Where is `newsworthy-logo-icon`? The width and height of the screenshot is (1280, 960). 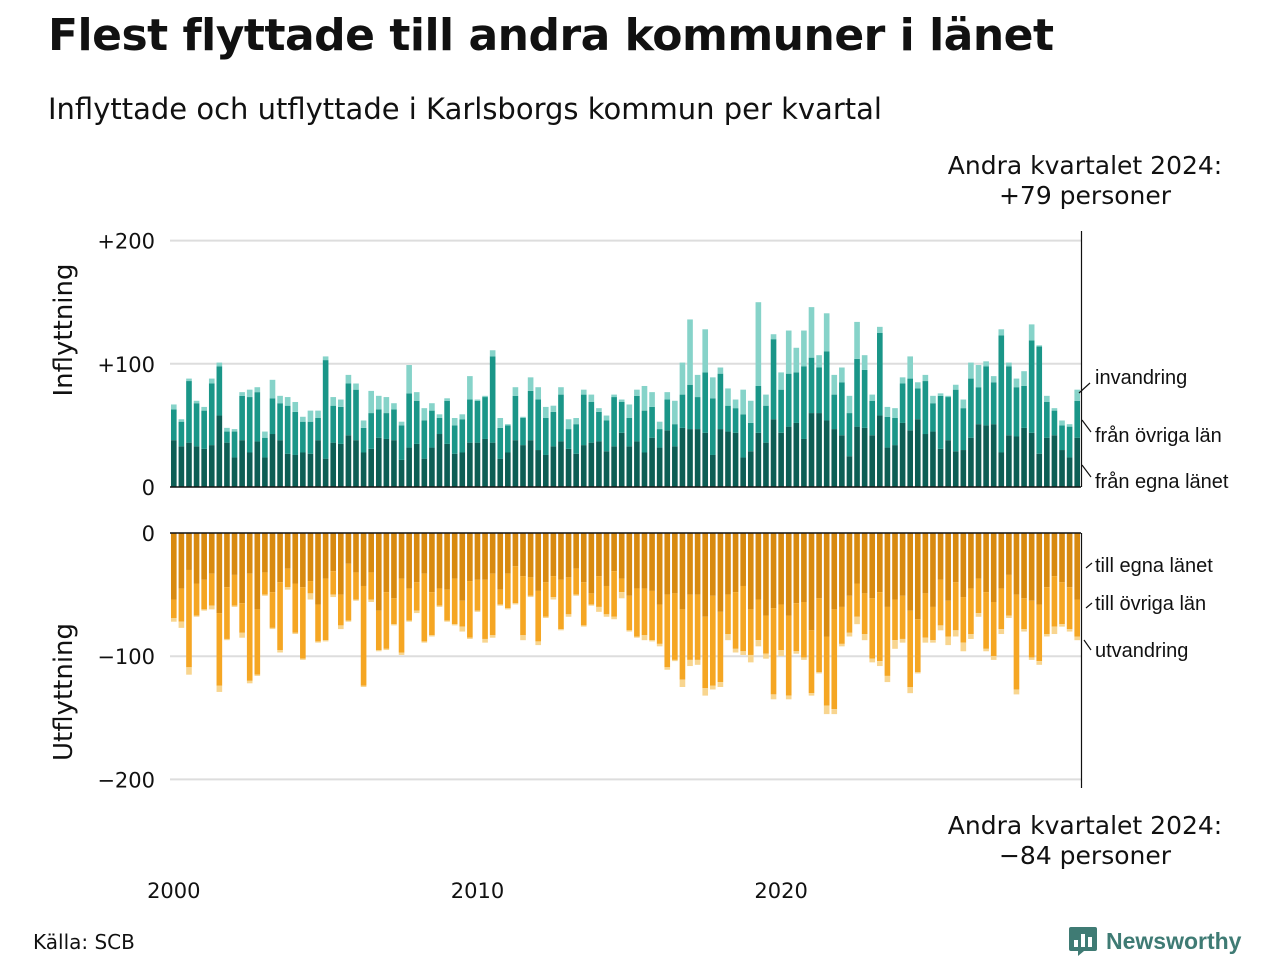 newsworthy-logo-icon is located at coordinates (1083, 941).